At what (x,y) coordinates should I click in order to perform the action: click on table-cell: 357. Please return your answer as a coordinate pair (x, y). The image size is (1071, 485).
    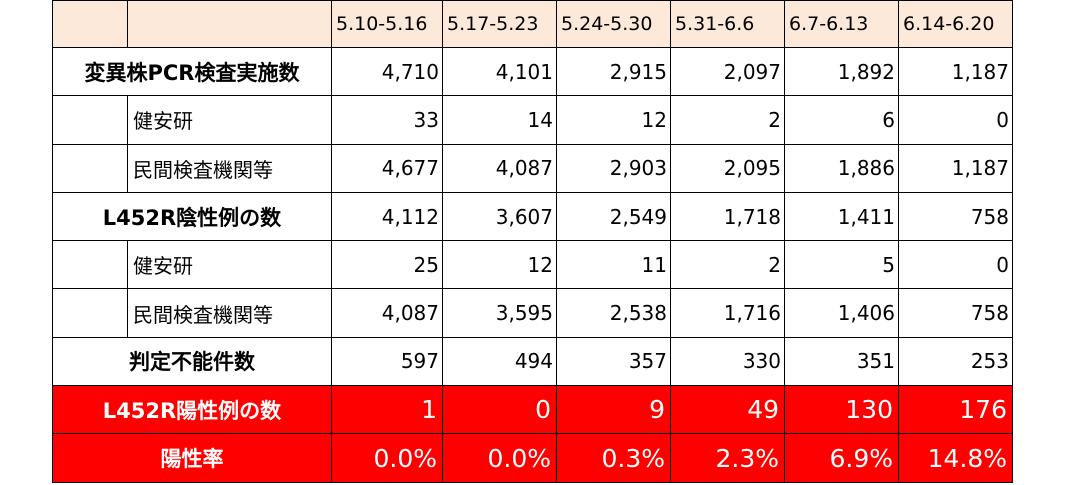
    Looking at the image, I should click on (613, 361).